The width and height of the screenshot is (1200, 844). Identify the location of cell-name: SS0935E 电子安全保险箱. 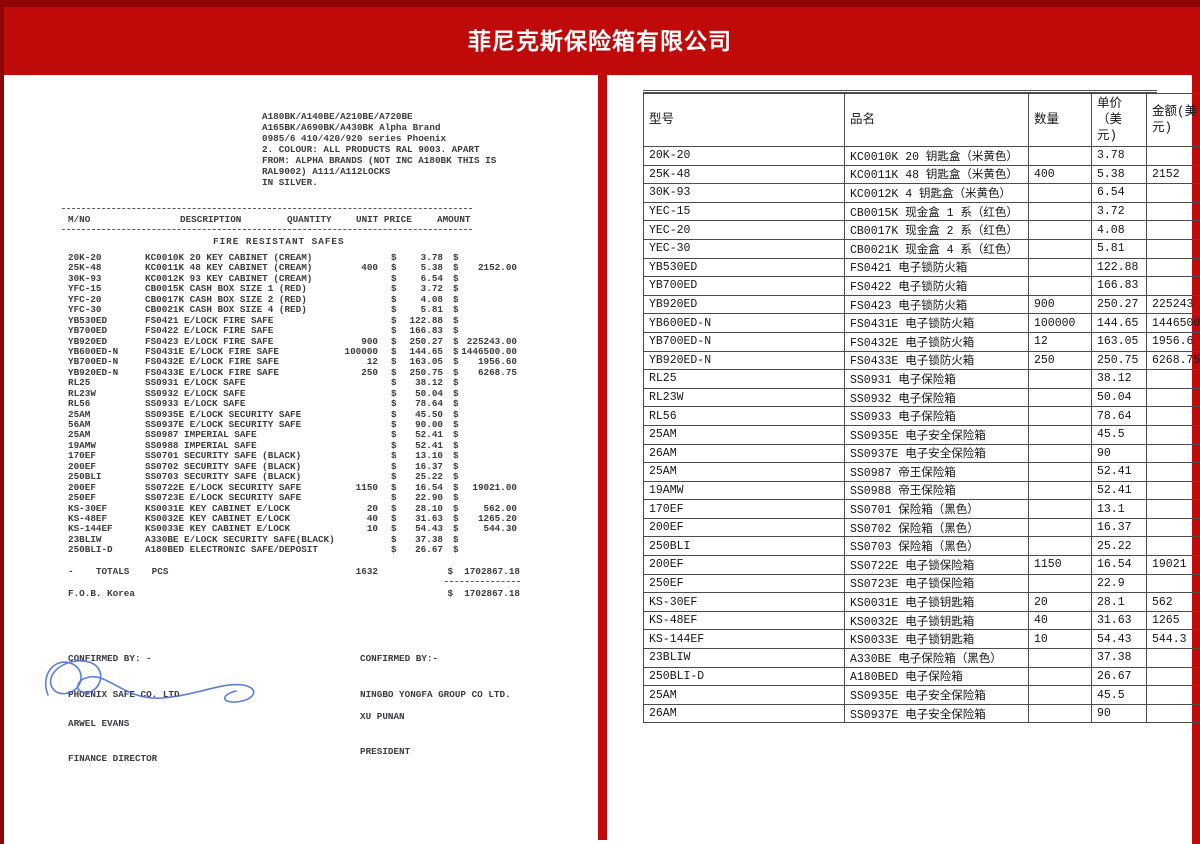
(936, 695).